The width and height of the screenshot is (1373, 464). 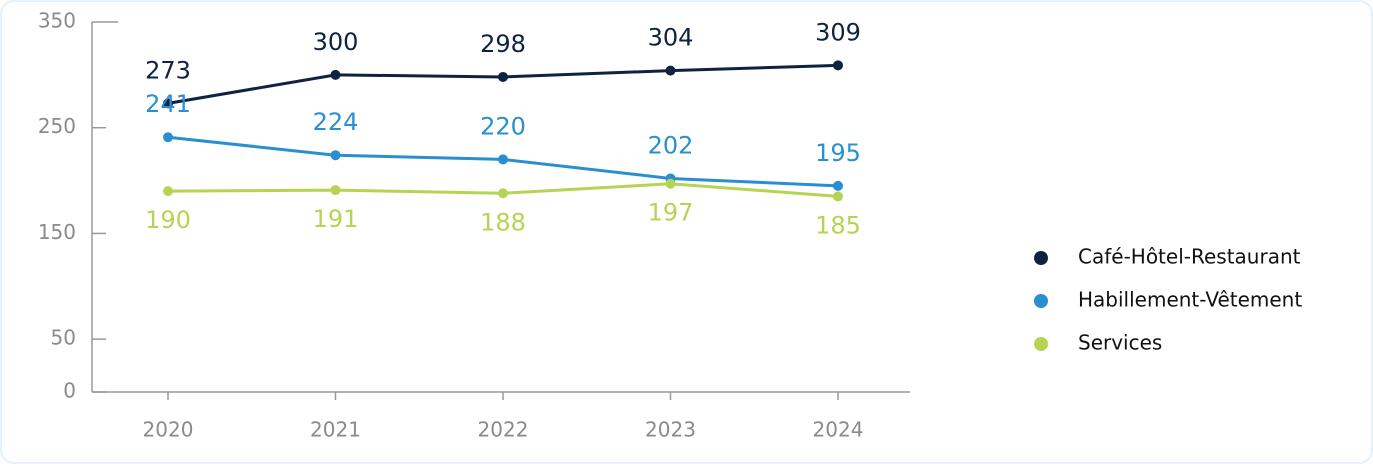 What do you see at coordinates (336, 219) in the screenshot?
I see `data-label: 191` at bounding box center [336, 219].